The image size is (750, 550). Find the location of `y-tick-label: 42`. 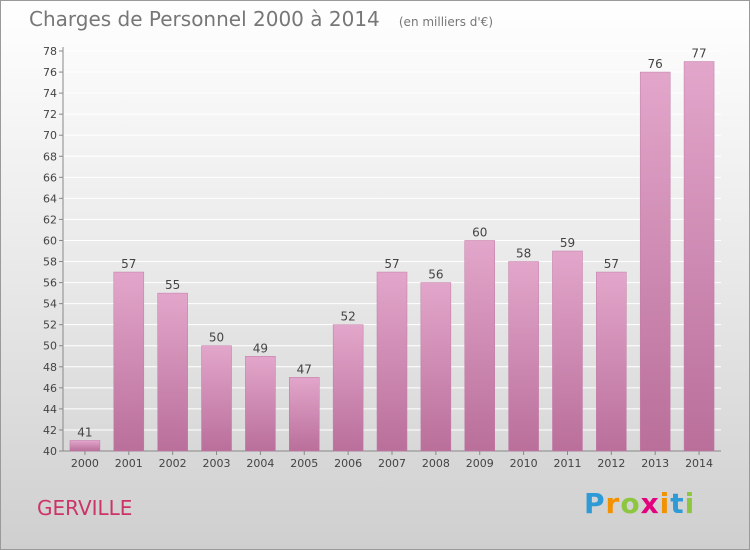

y-tick-label: 42 is located at coordinates (50, 430).